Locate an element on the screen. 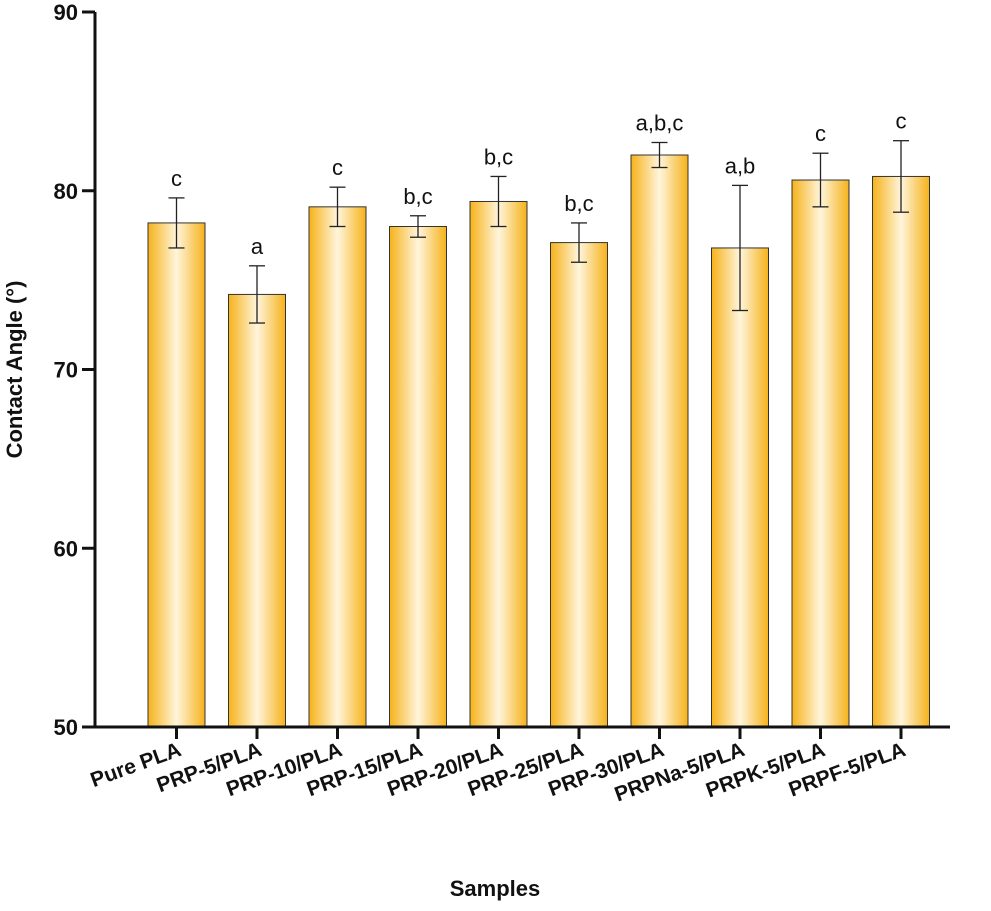 This screenshot has height=911, width=991. y-tick-label-80: 80 is located at coordinates (66, 191).